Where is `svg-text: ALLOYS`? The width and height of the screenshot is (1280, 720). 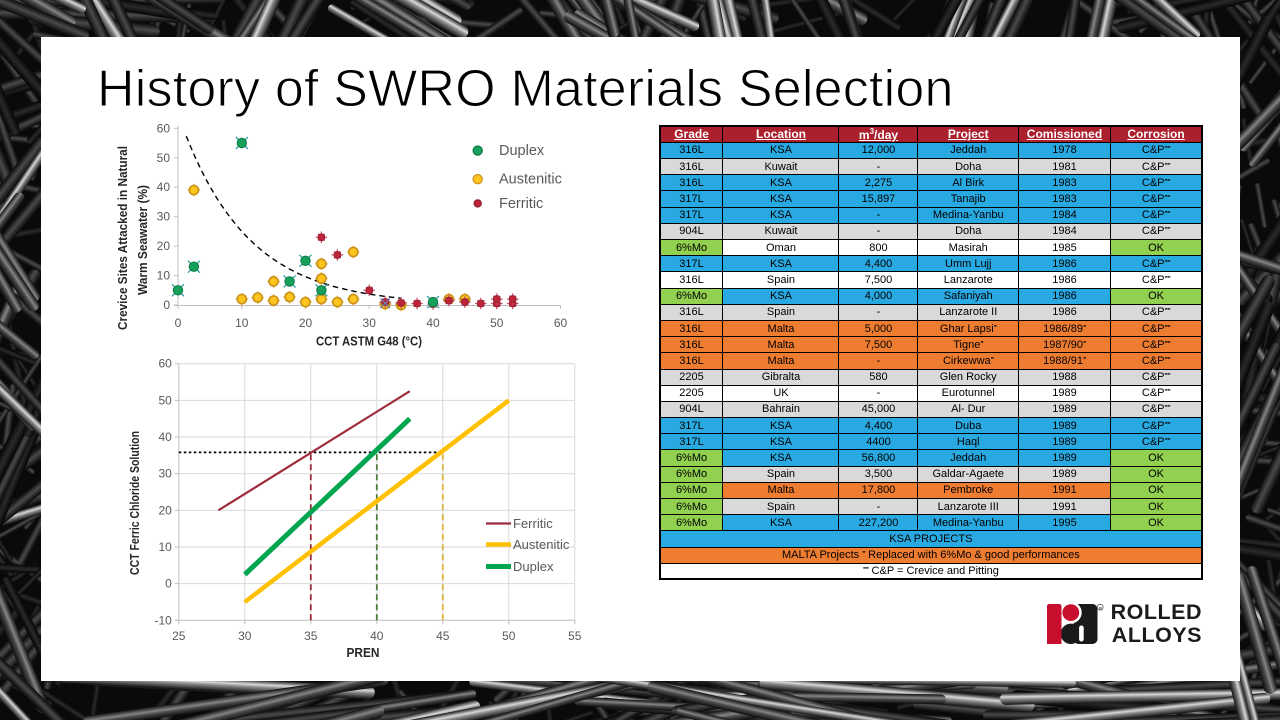
svg-text: ALLOYS is located at coordinates (1157, 635).